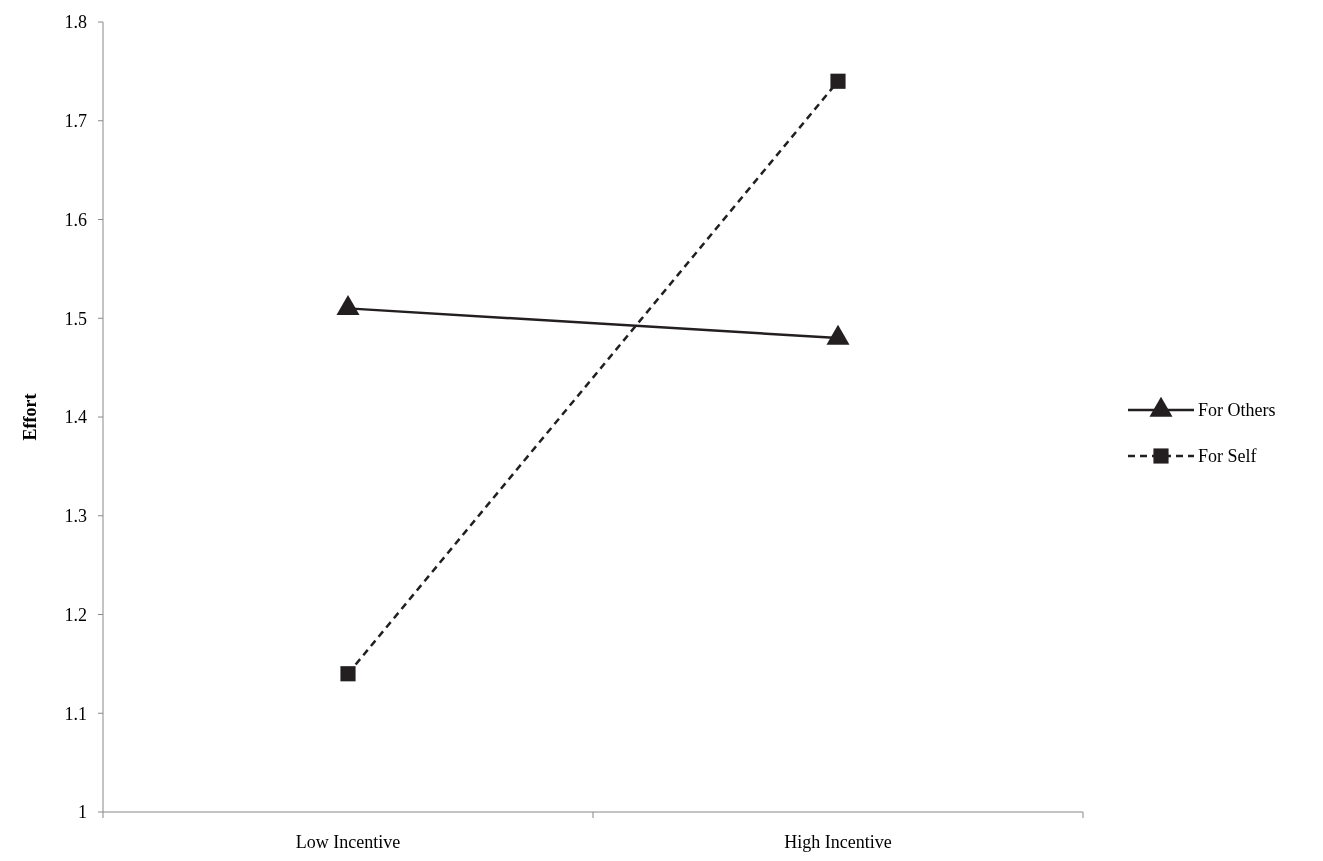 The width and height of the screenshot is (1323, 861). Describe the element at coordinates (1237, 410) in the screenshot. I see `legend-label: For Others` at that location.